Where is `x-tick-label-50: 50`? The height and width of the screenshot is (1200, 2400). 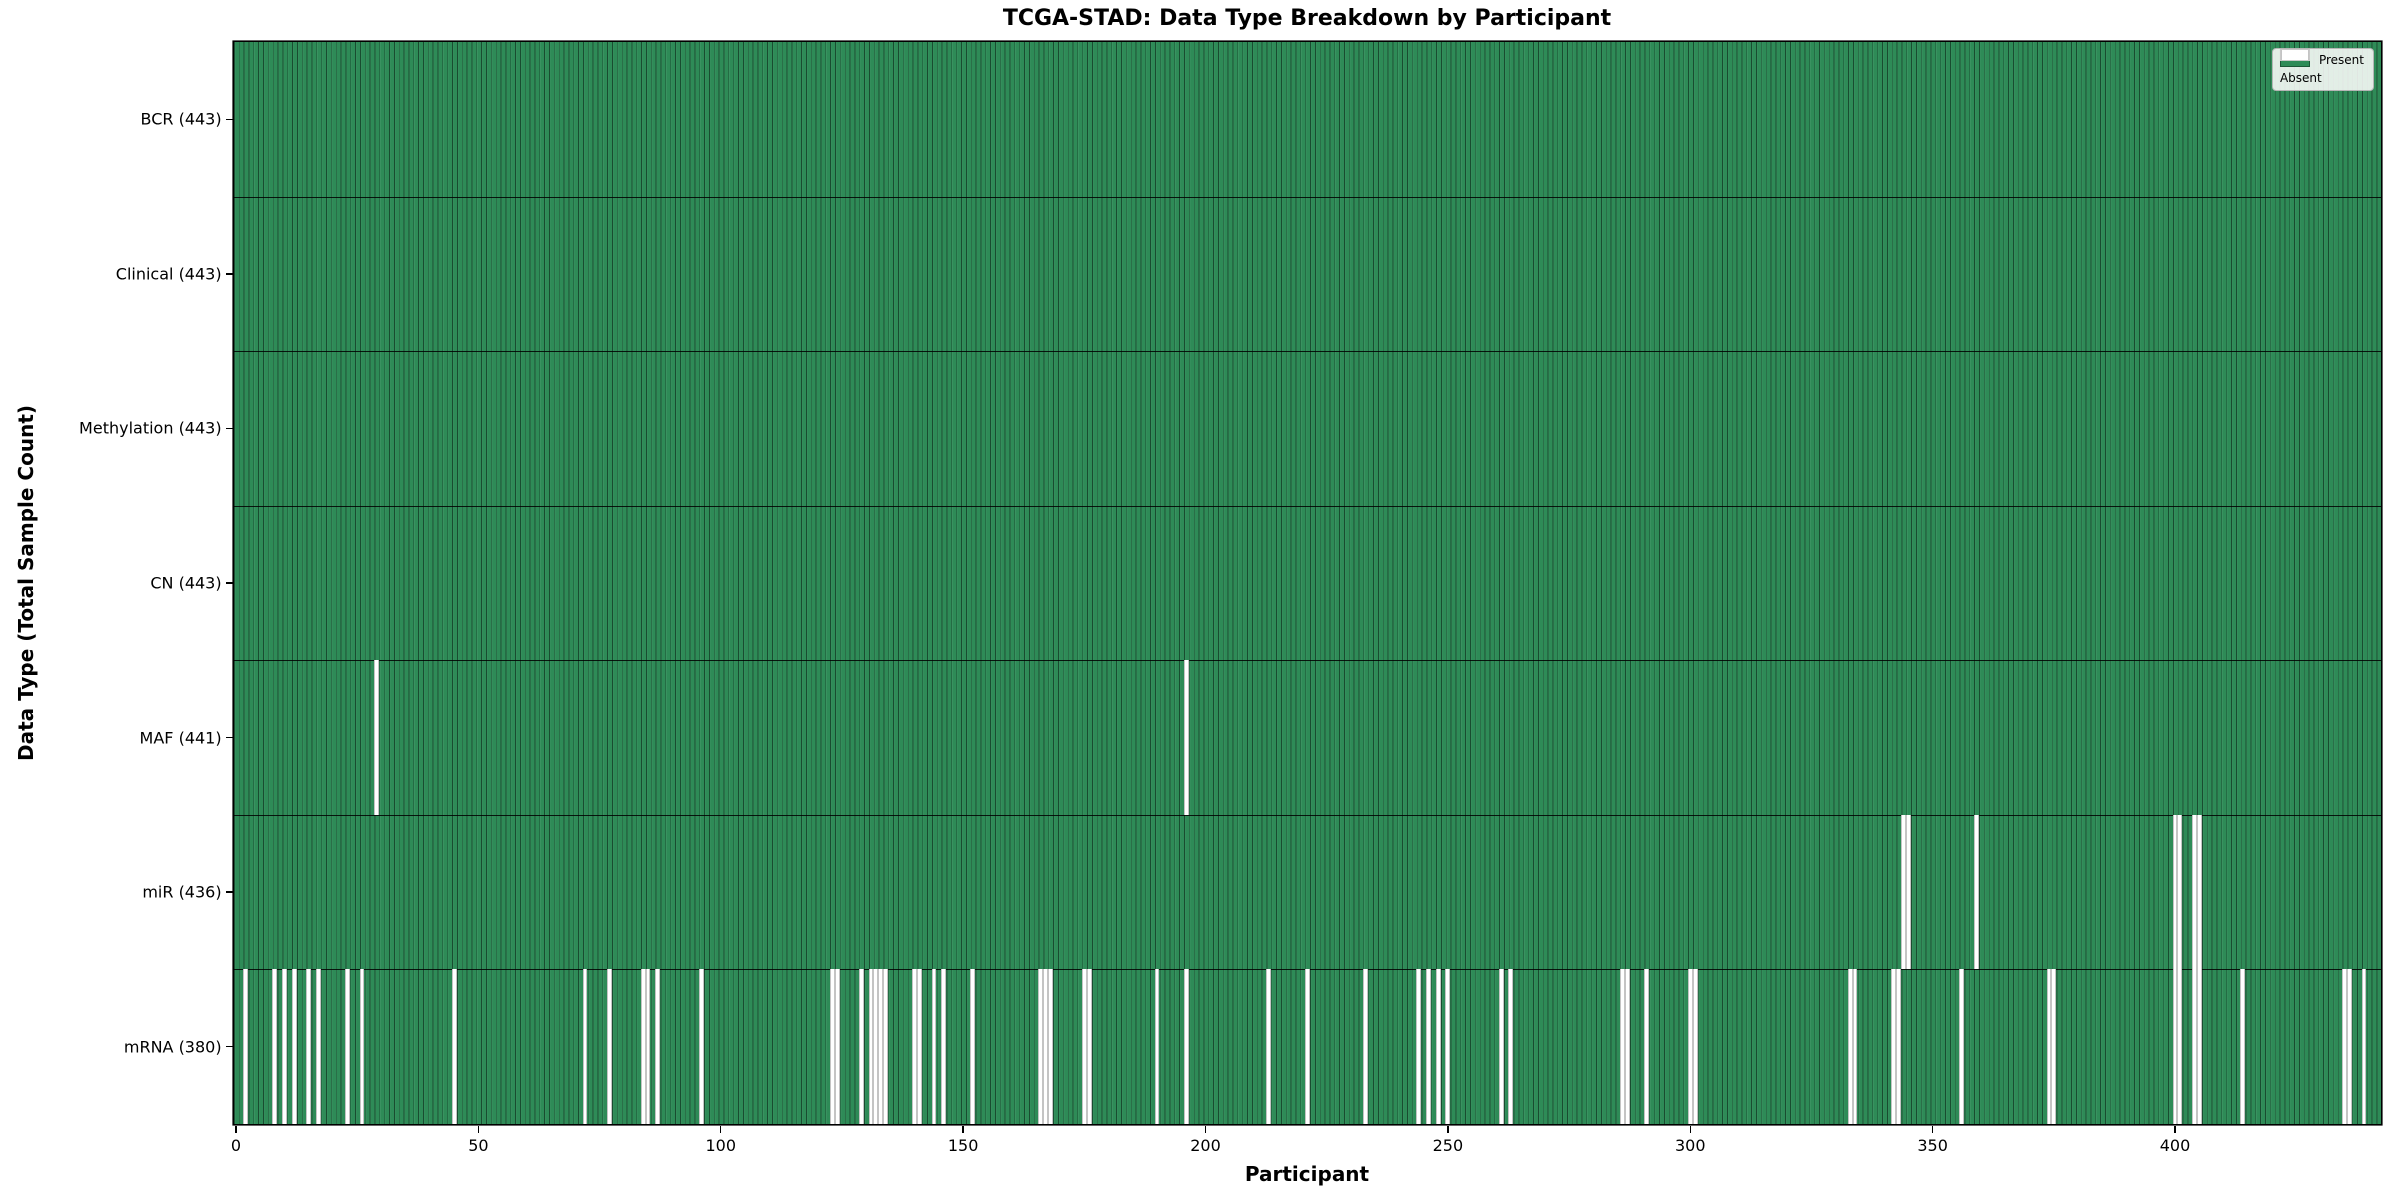
x-tick-label-50: 50 is located at coordinates (478, 1145).